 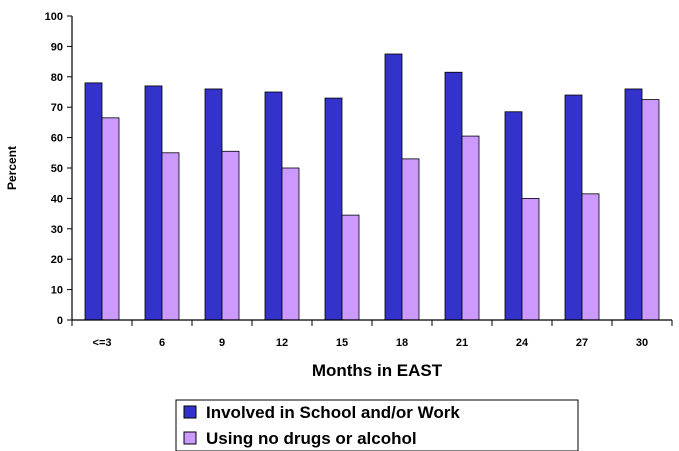 I want to click on y-tick-label: 40, so click(x=57, y=199).